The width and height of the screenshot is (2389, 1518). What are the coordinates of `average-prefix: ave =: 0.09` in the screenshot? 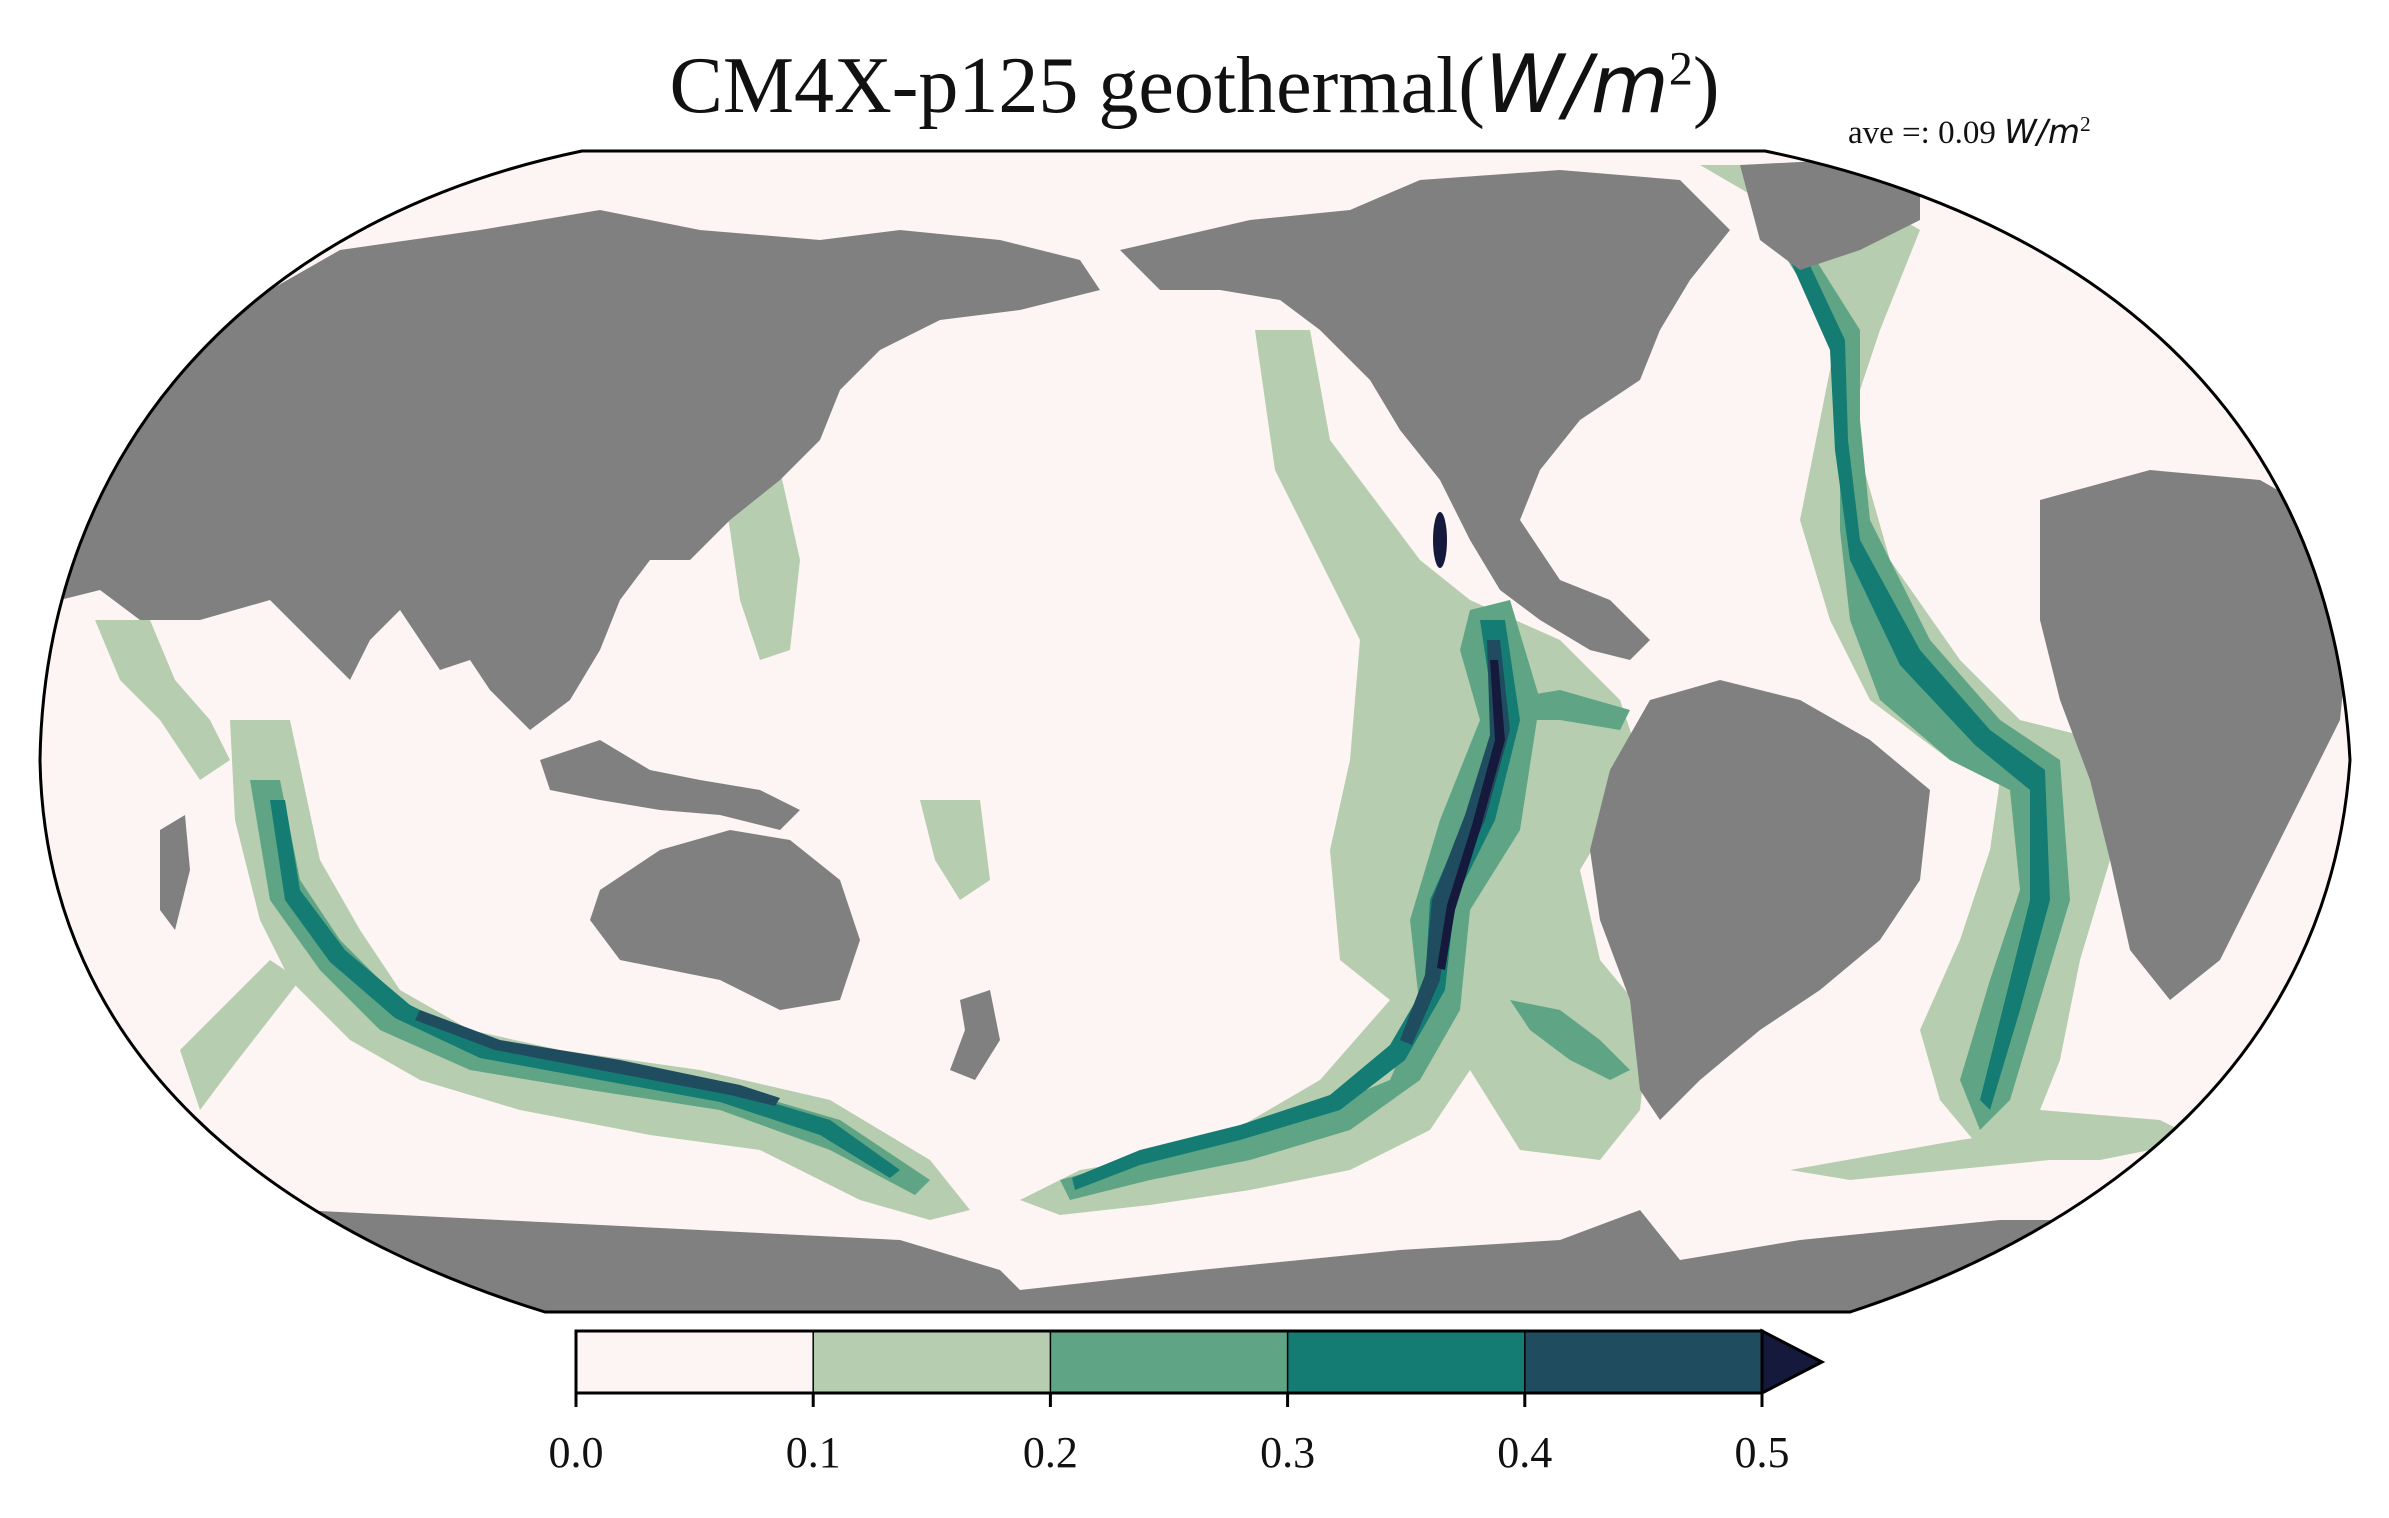 It's located at (1926, 133).